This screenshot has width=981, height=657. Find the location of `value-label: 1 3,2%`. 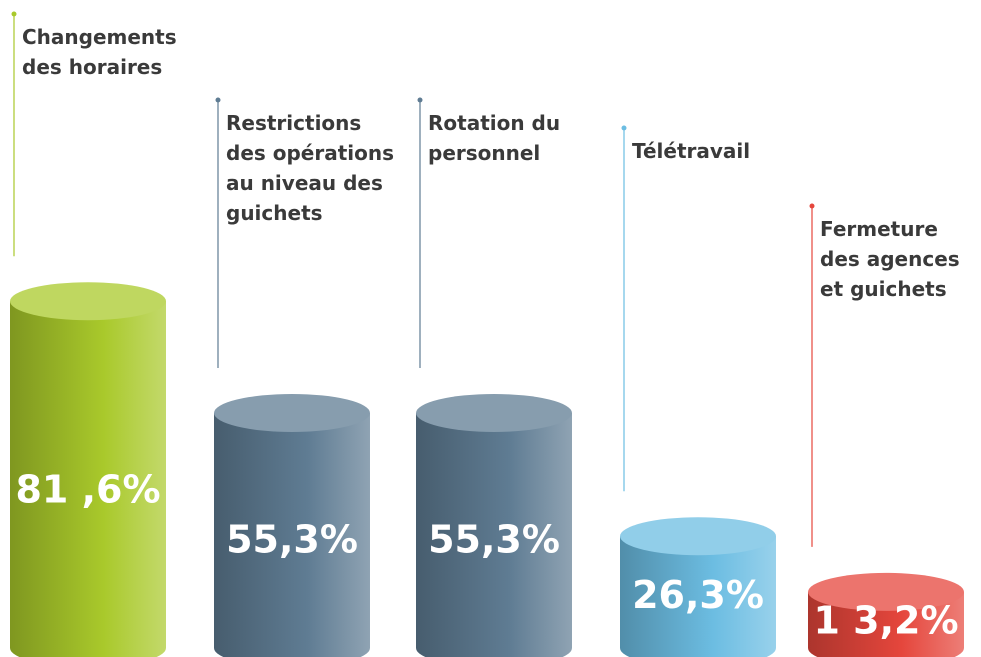

value-label: 1 3,2% is located at coordinates (885, 620).